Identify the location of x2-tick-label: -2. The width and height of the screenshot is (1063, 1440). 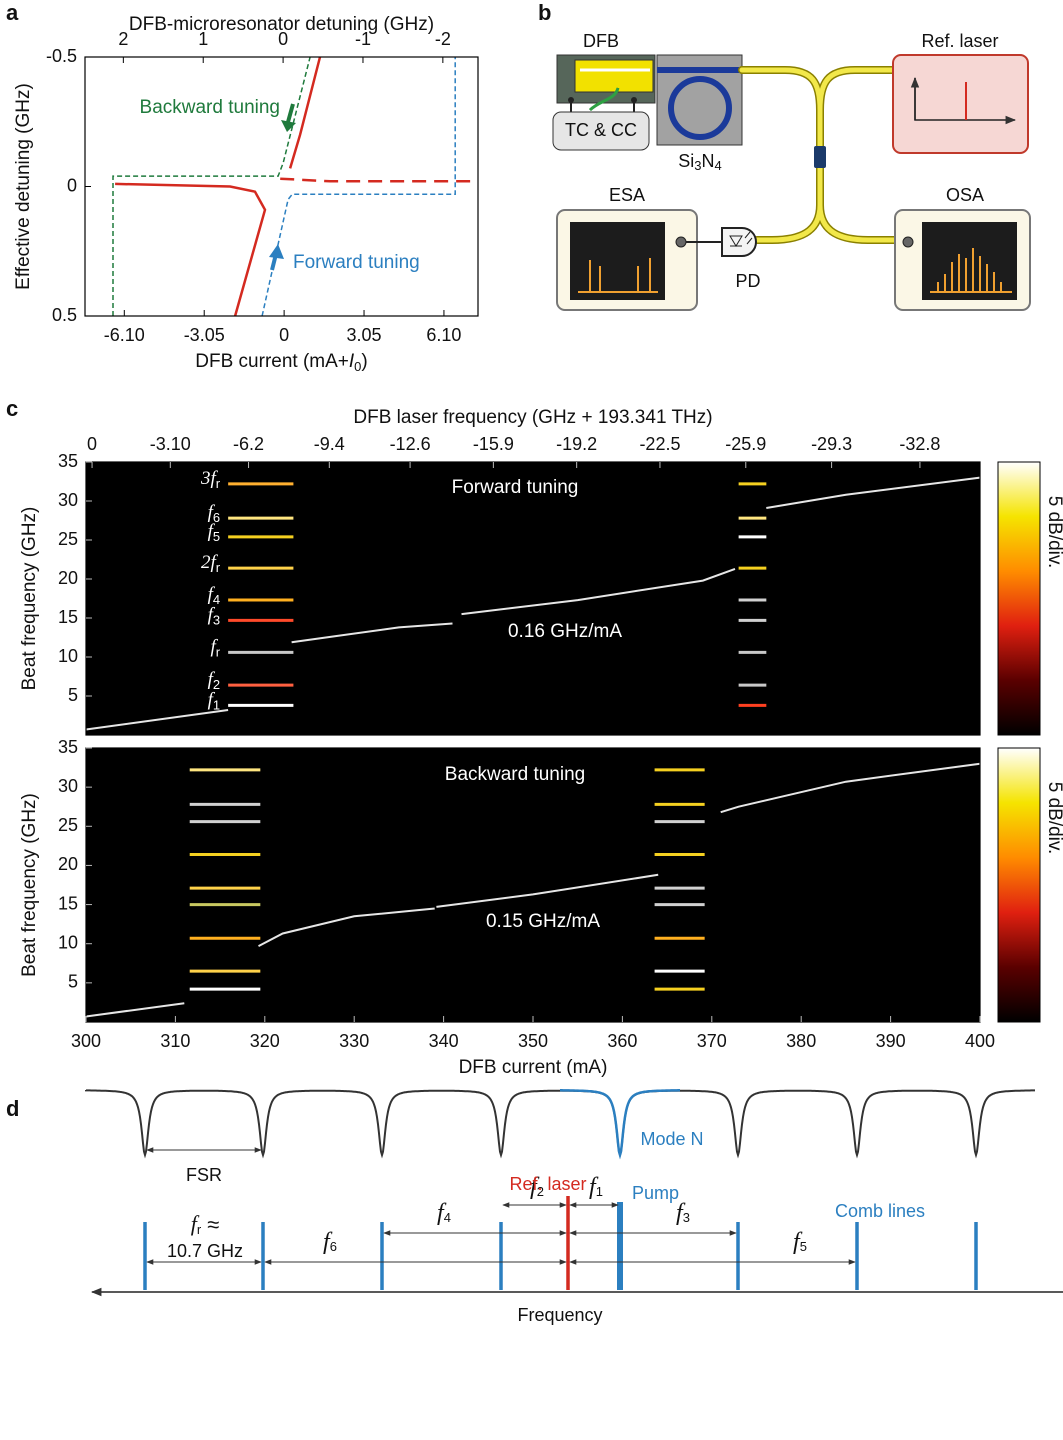
(443, 39).